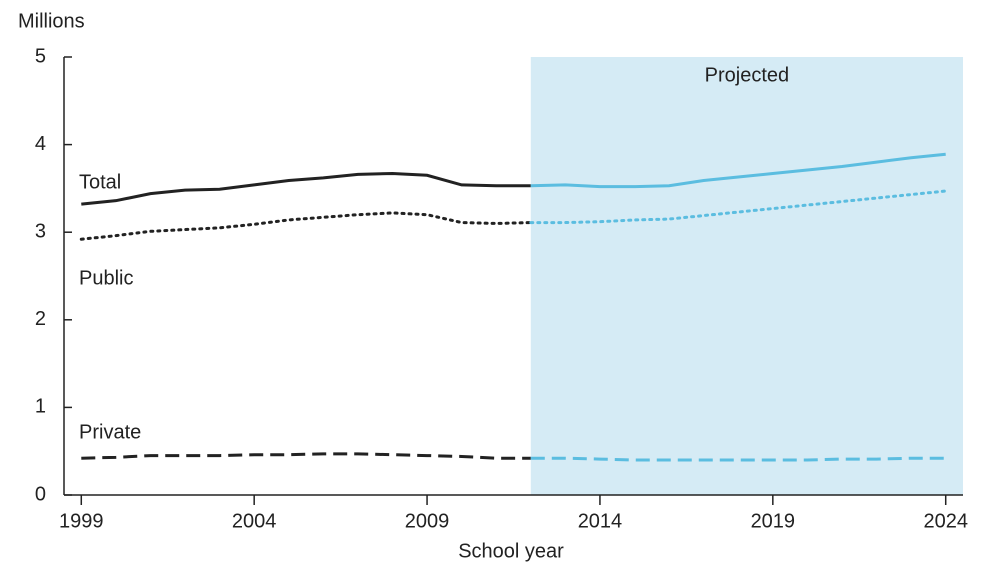 The height and width of the screenshot is (575, 989). Describe the element at coordinates (51, 21) in the screenshot. I see `y-unit-label: Millions` at that location.